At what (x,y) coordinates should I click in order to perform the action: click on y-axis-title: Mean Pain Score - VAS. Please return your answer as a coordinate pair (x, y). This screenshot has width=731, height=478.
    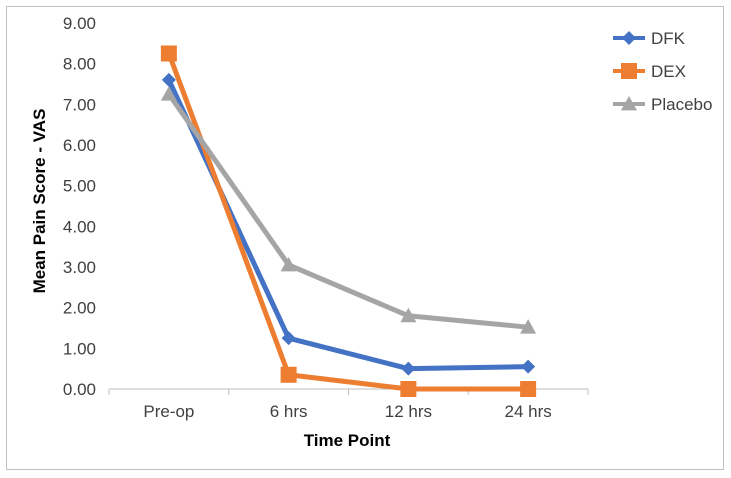
    Looking at the image, I should click on (39, 201).